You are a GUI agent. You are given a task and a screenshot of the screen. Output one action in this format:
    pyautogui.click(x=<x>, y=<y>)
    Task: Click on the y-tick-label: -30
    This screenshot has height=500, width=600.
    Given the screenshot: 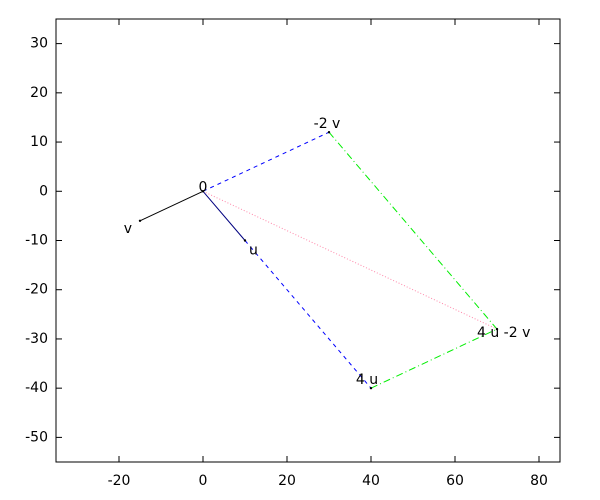 What is the action you would take?
    pyautogui.click(x=36, y=339)
    